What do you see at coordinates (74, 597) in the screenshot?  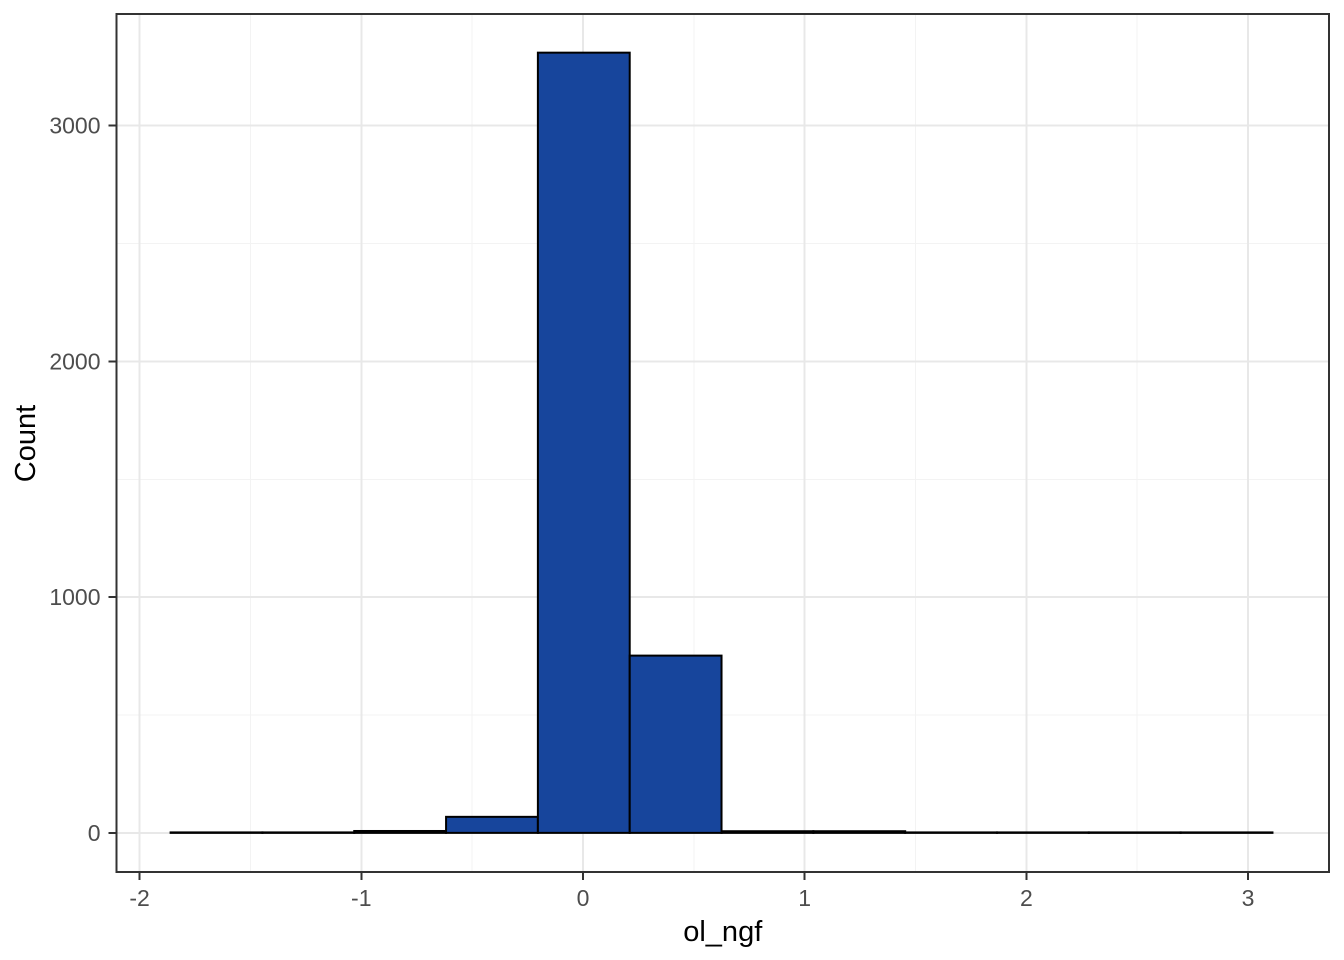 I see `y-tick-label: 1000` at bounding box center [74, 597].